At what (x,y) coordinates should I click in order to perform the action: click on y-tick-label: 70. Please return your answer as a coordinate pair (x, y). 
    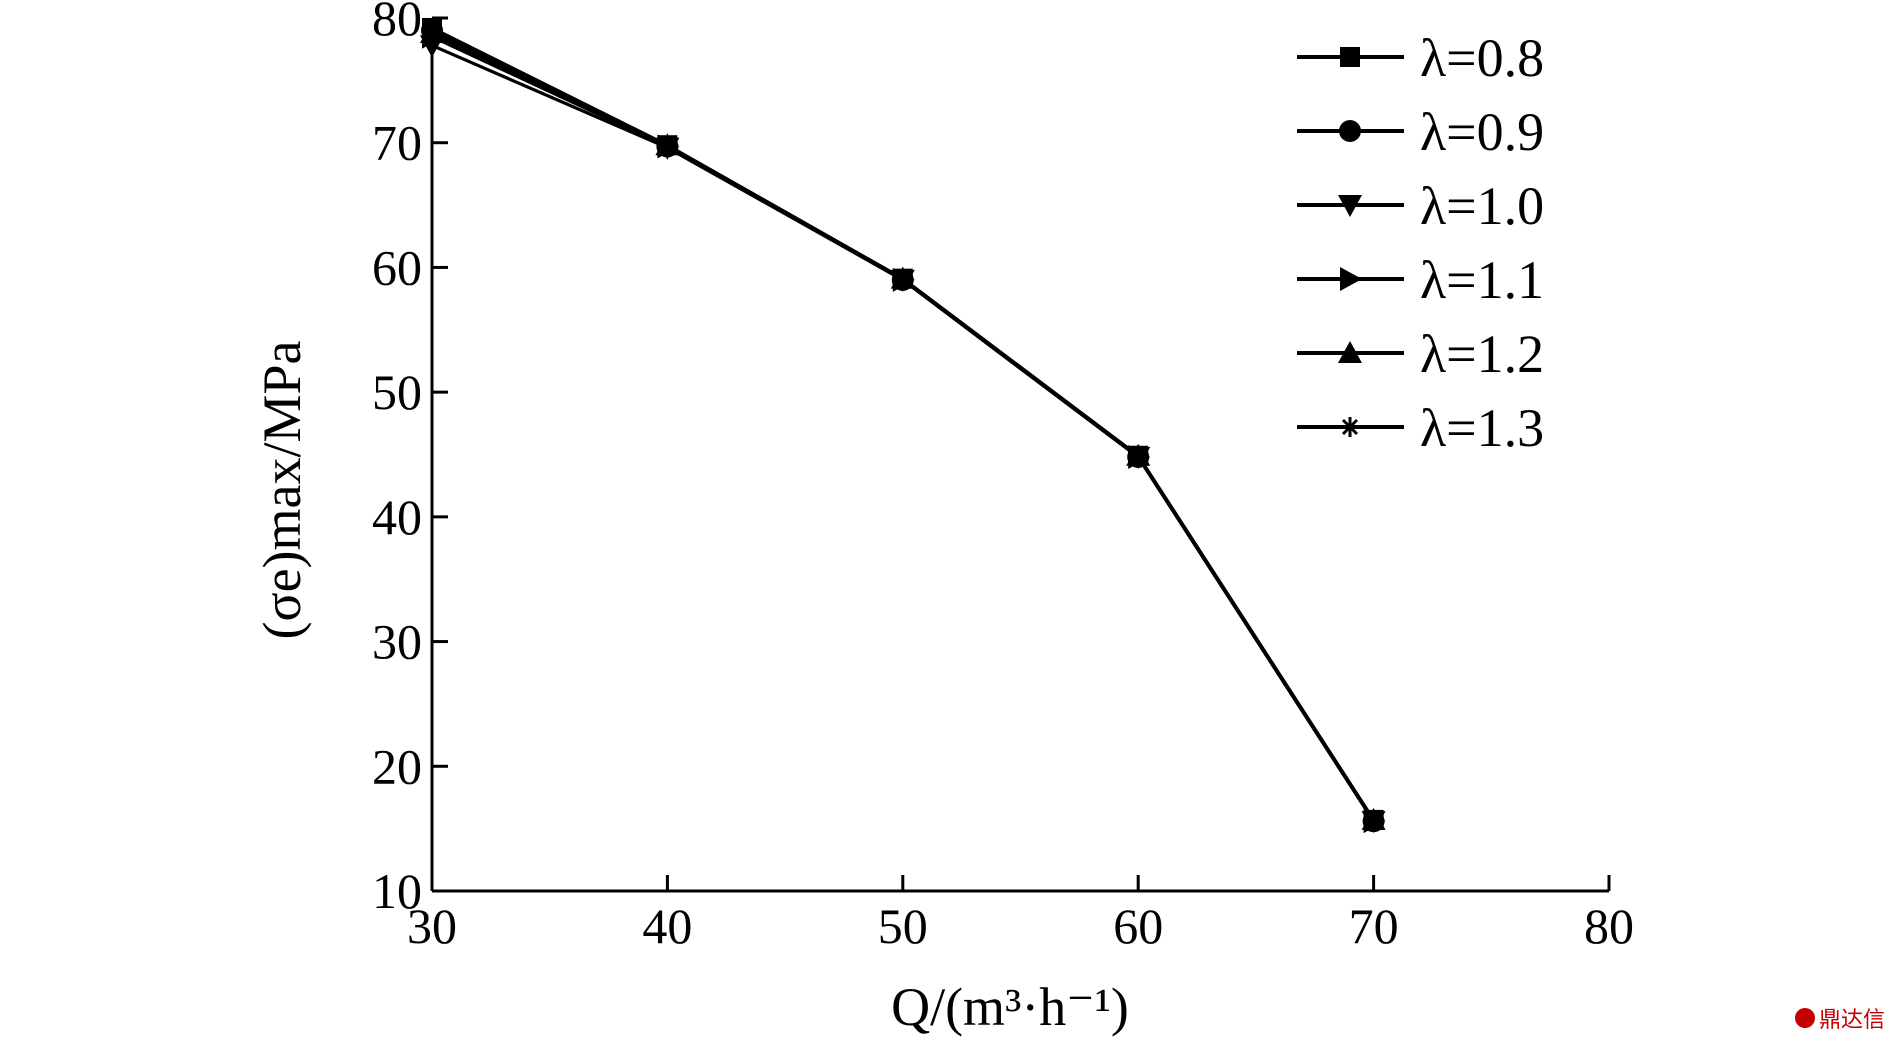
    Looking at the image, I should click on (397, 143).